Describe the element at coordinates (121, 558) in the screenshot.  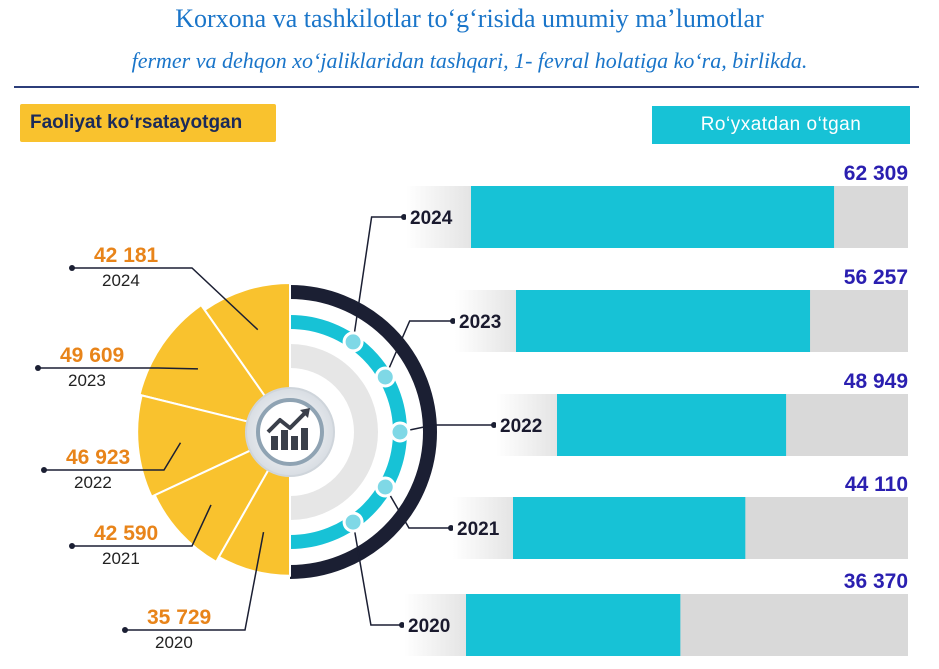
I see `pie-year-label: 2021` at that location.